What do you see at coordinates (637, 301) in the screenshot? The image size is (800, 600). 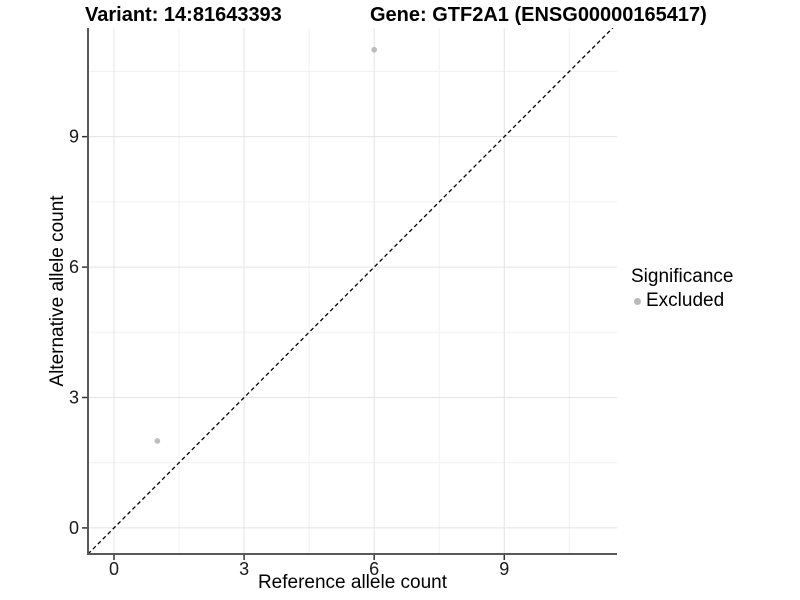 I see `legend-point-icon` at bounding box center [637, 301].